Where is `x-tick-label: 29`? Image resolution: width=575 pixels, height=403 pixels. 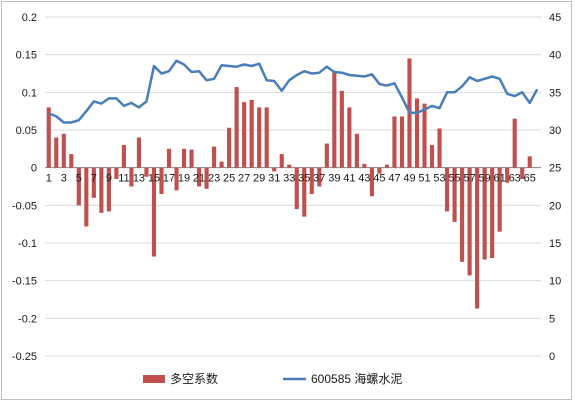
x-tick-label: 29 is located at coordinates (259, 179).